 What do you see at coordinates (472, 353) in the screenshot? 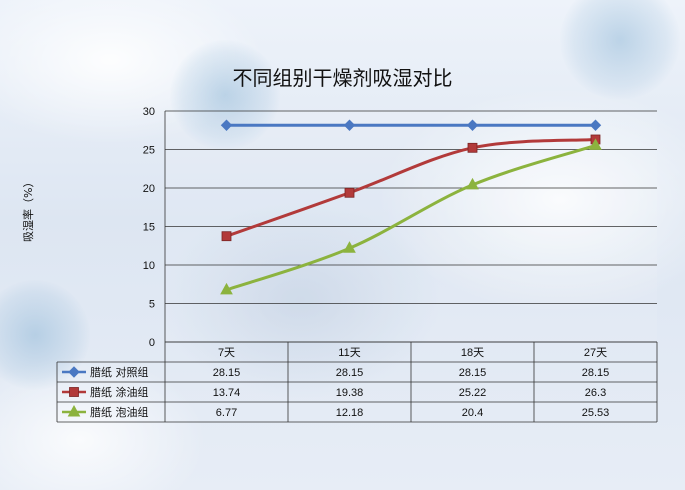
I see `x-category-label: 18天` at bounding box center [472, 353].